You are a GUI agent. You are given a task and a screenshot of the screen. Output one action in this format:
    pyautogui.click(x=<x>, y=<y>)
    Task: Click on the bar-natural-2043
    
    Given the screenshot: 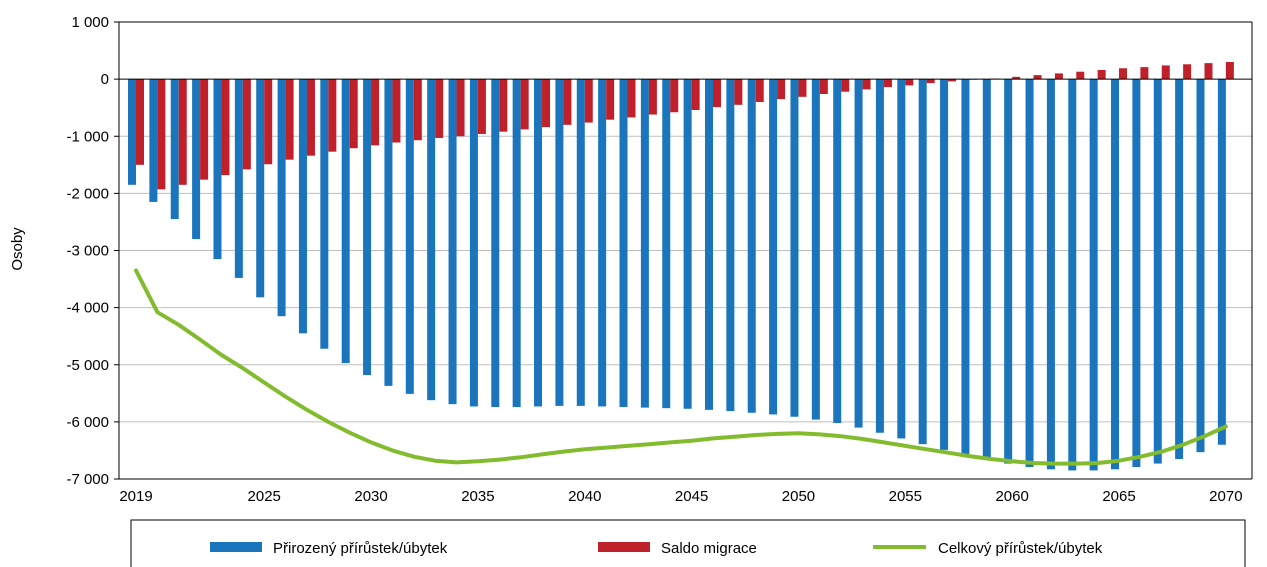 What is the action you would take?
    pyautogui.click(x=644, y=243)
    